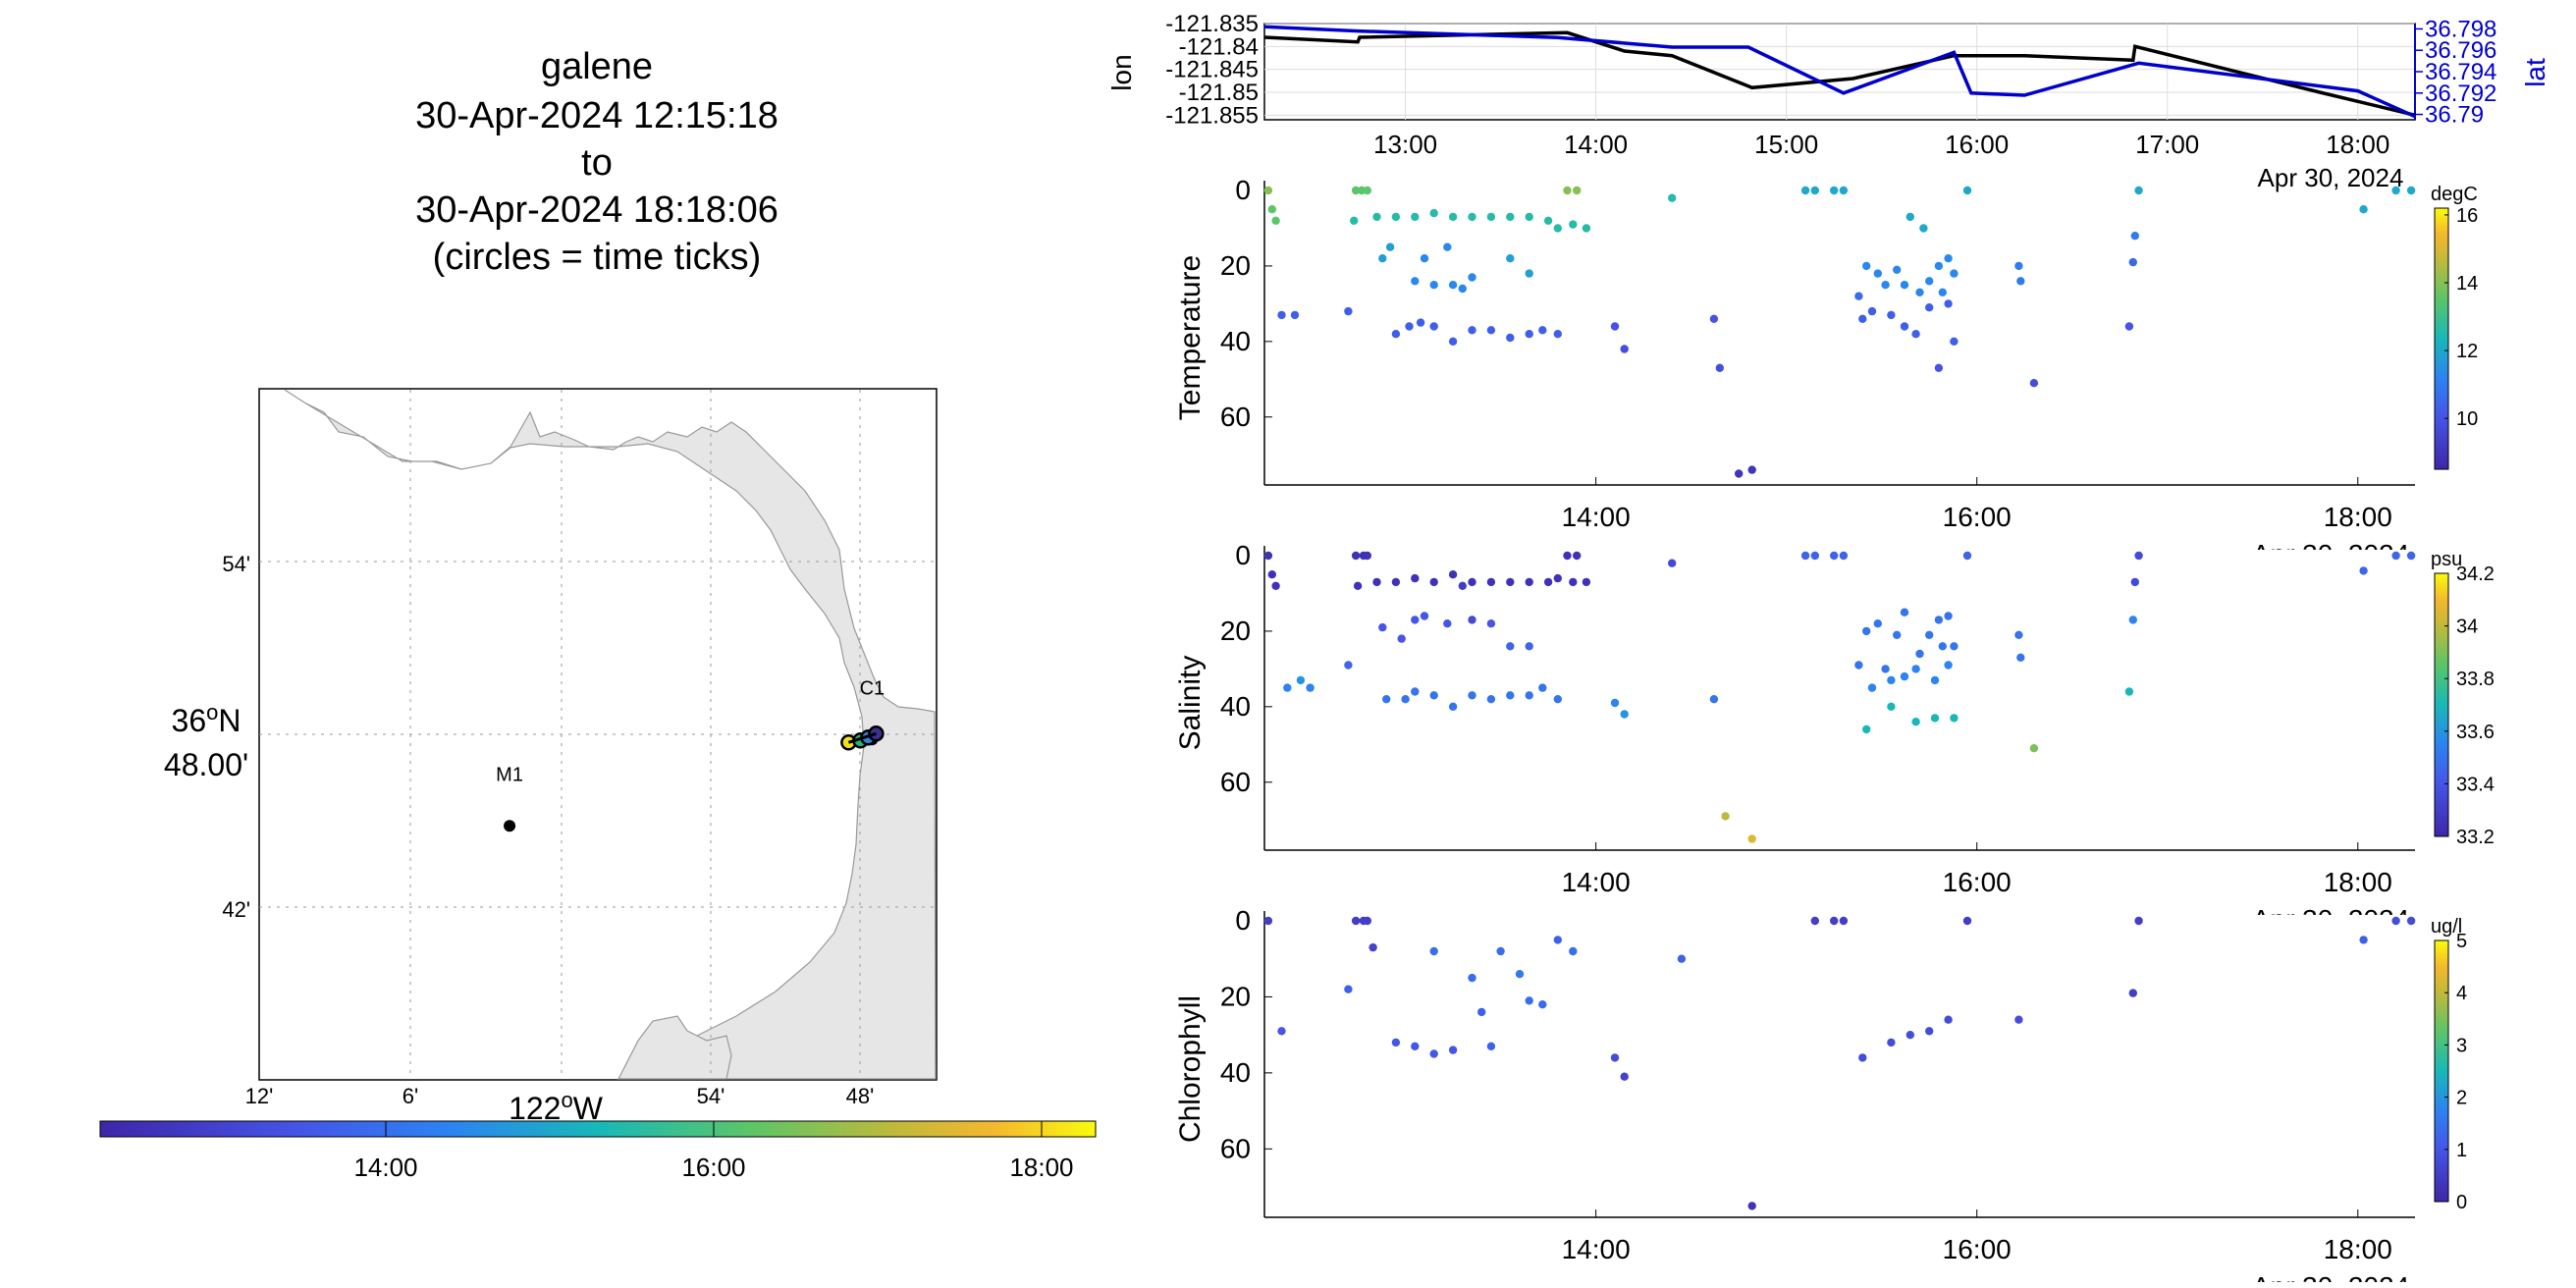 Image resolution: width=2576 pixels, height=1288 pixels. What do you see at coordinates (2358, 517) in the screenshot?
I see `temperature-x-tick: 18:00` at bounding box center [2358, 517].